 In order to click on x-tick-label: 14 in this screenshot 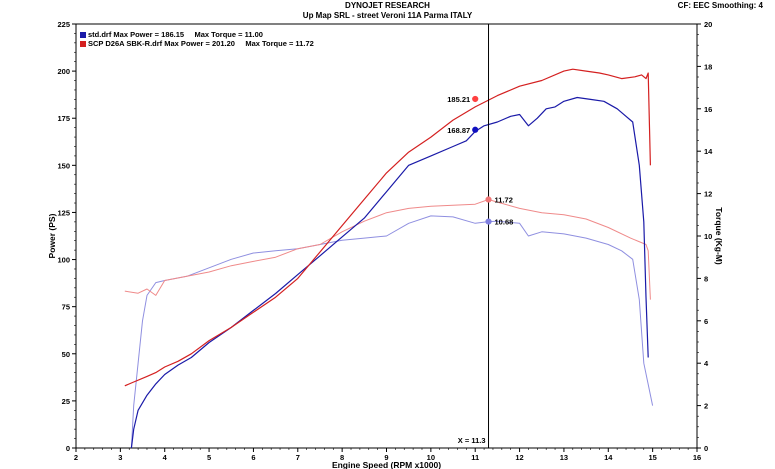, I will do `click(608, 457)`.